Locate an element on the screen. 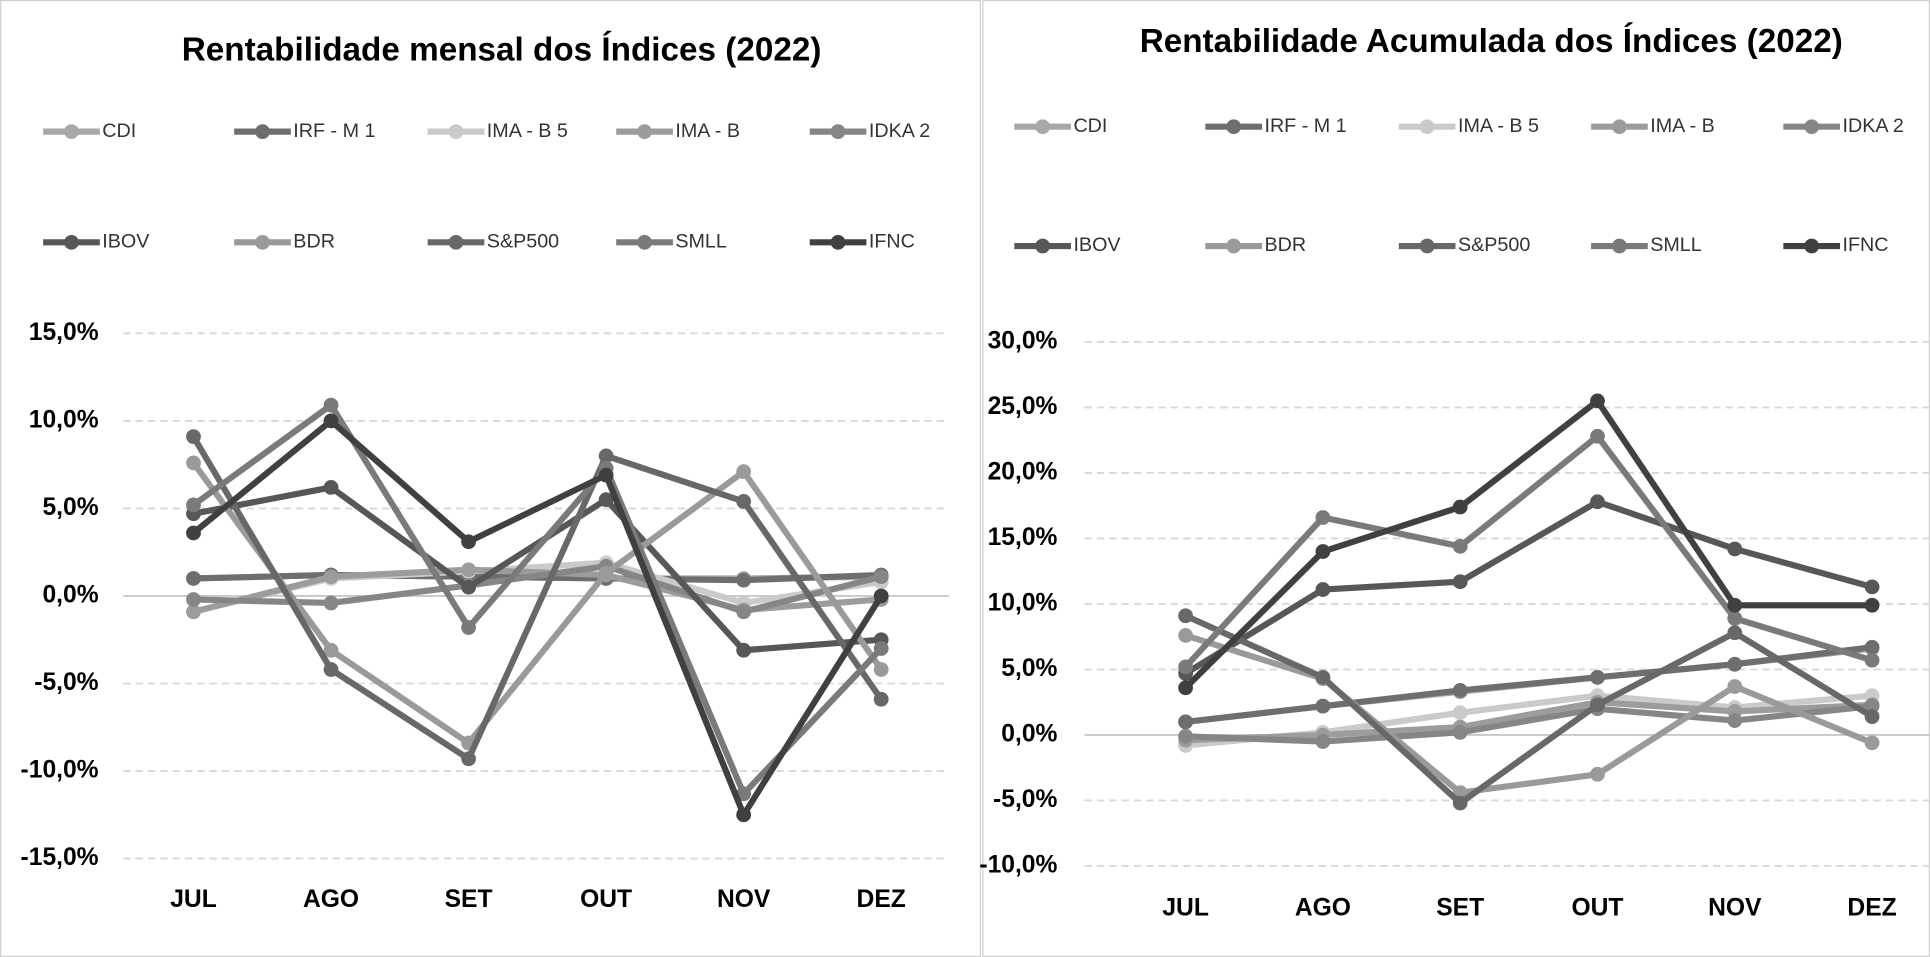 The height and width of the screenshot is (957, 1930). legend-label: IMA - B is located at coordinates (1682, 126).